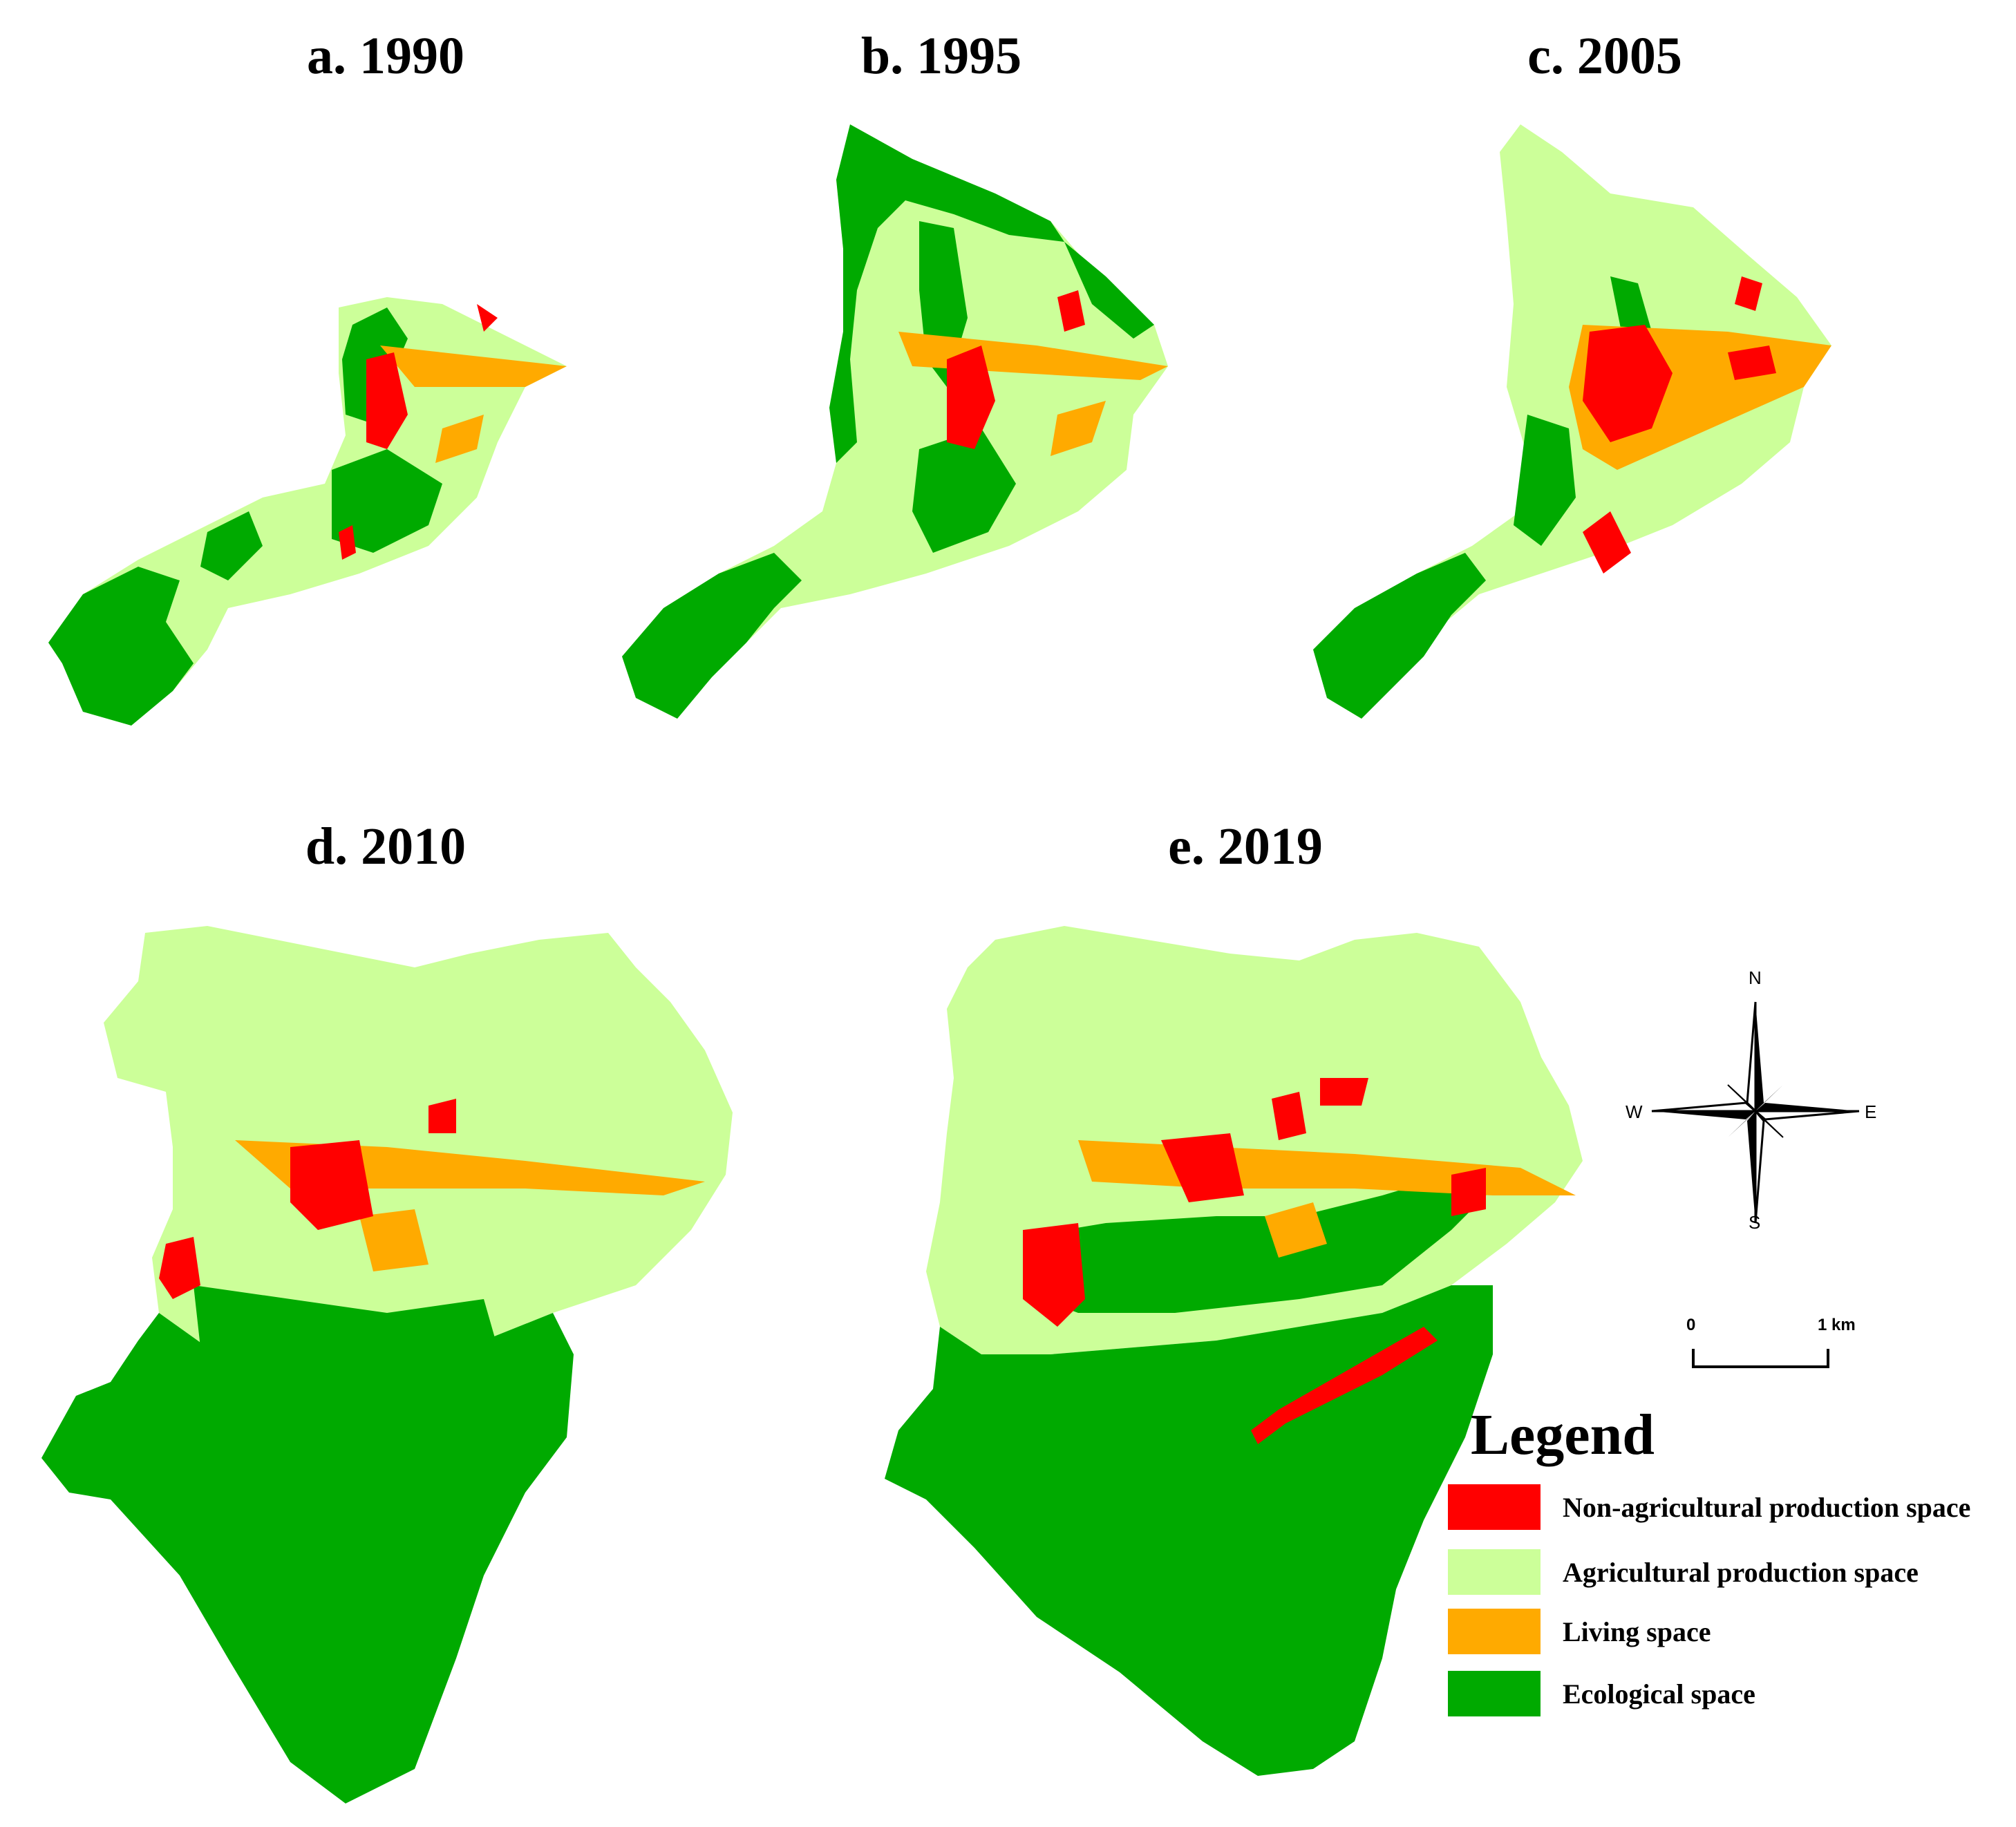 This screenshot has height=1827, width=2016. Describe the element at coordinates (307, 1558) in the screenshot. I see `map-2010-ecological` at that location.